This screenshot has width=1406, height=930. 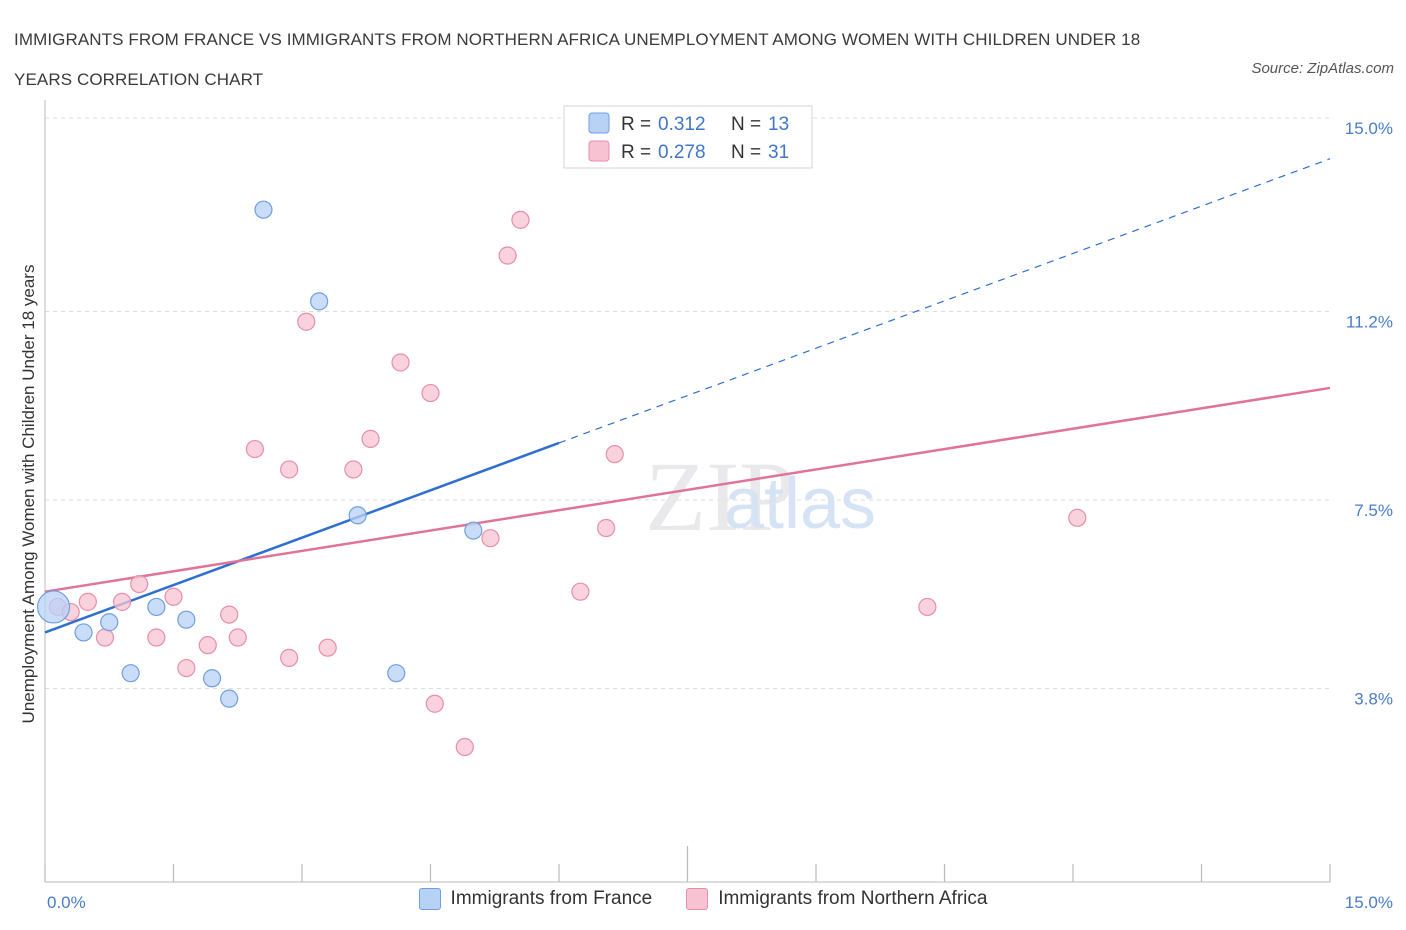 What do you see at coordinates (636, 124) in the screenshot?
I see `legend-r-label-france: R =` at bounding box center [636, 124].